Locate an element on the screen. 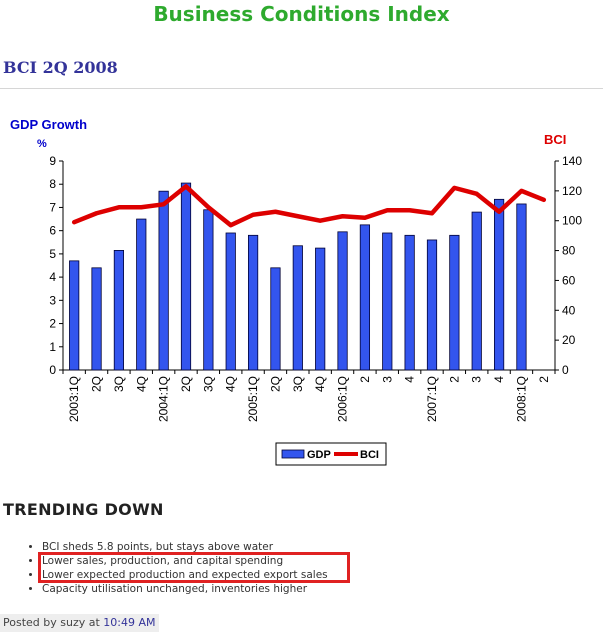 The image size is (603, 633). legend-gdp-swatch is located at coordinates (293, 454).